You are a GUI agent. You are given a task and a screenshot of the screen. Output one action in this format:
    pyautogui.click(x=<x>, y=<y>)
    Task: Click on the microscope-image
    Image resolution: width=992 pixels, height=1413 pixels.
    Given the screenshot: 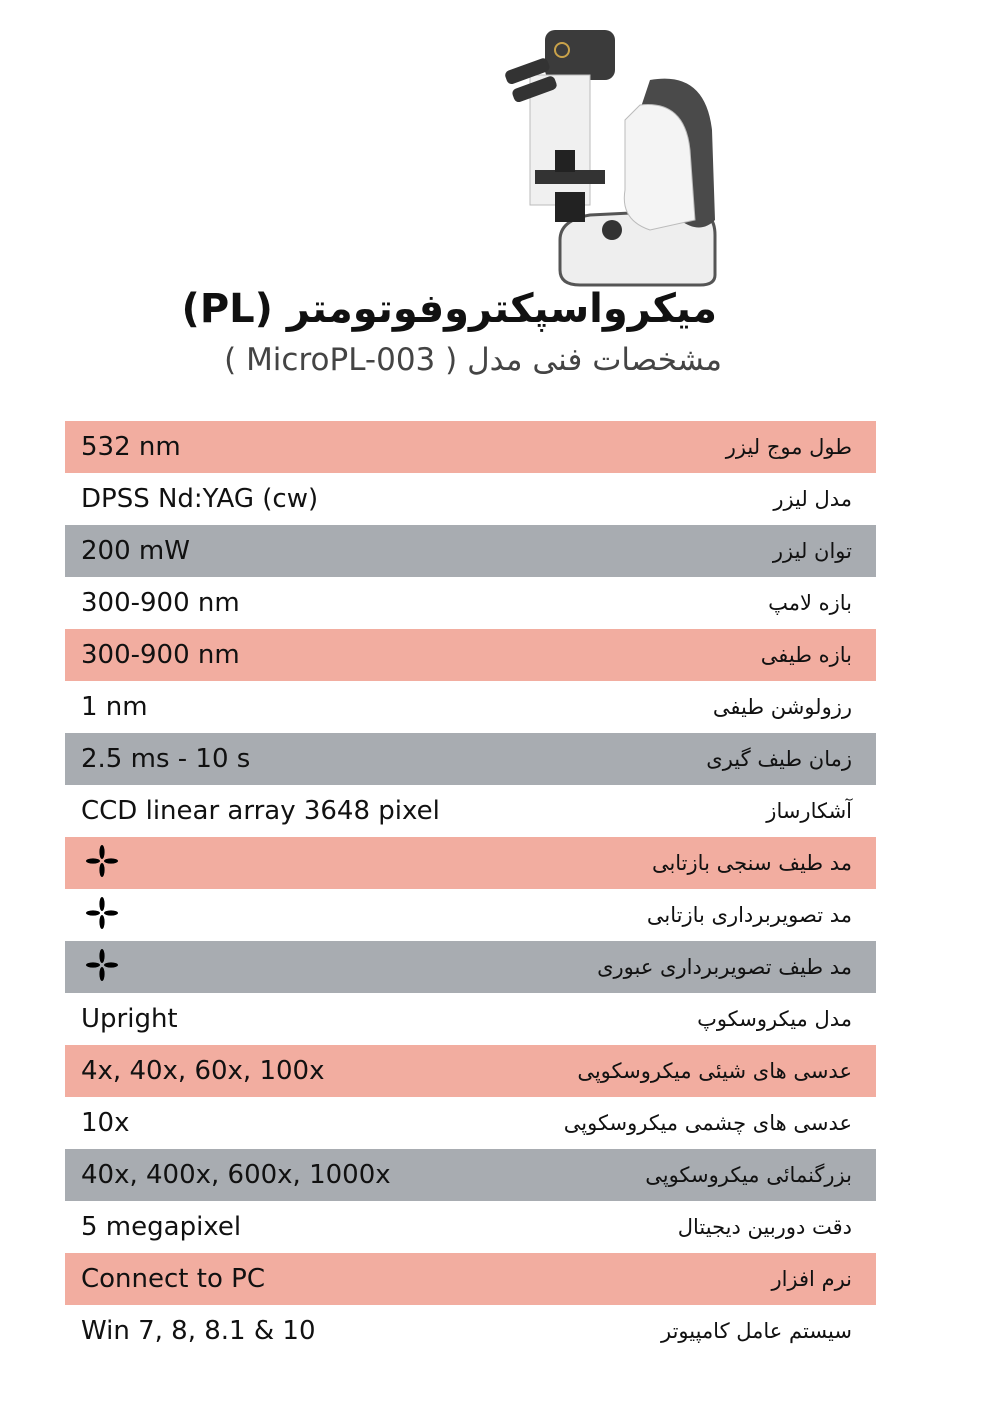 What is the action you would take?
    pyautogui.click(x=611, y=158)
    